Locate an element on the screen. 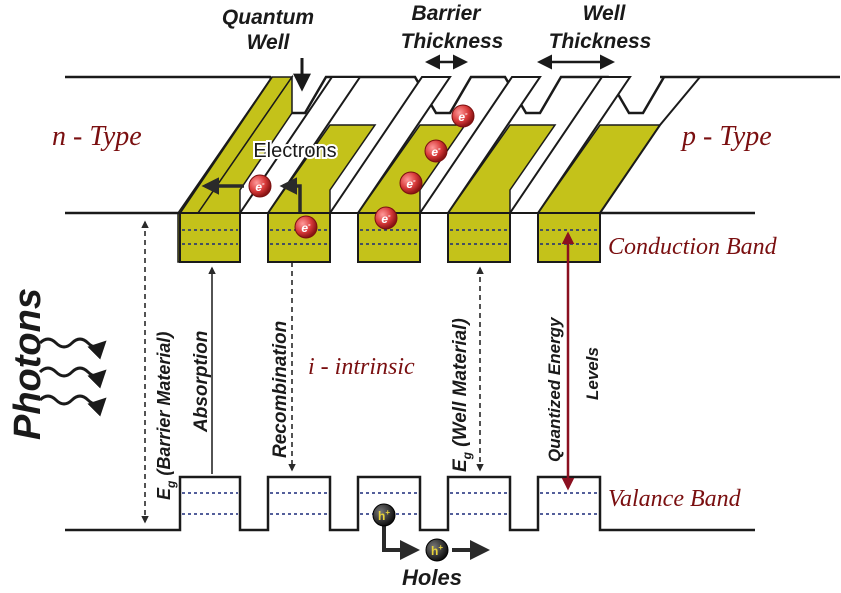  top-band-back-profile is located at coordinates (452, 95).